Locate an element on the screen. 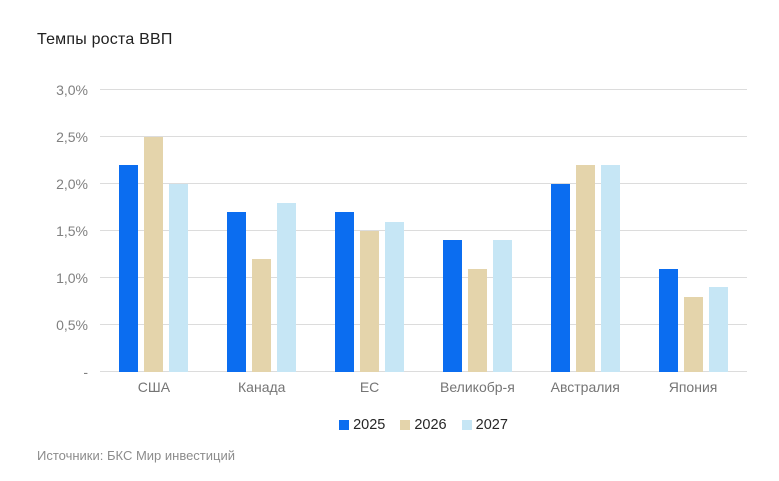 This screenshot has width=779, height=481. legend: 2025 2026 2027 is located at coordinates (423, 425).